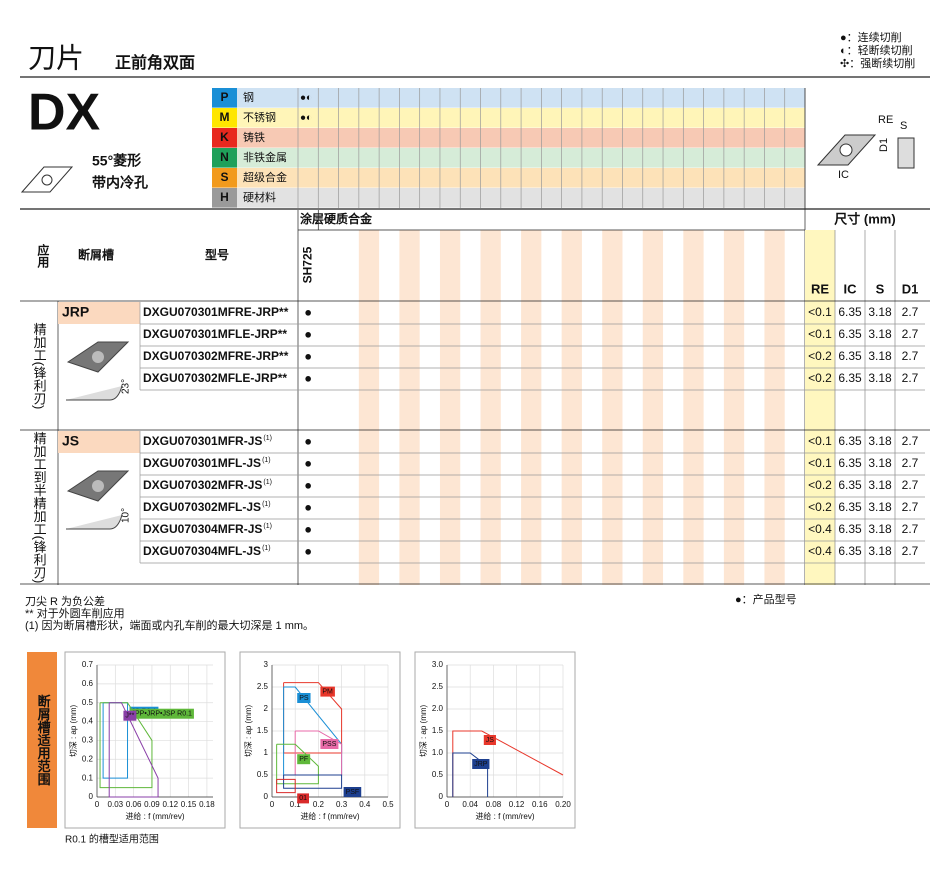 Image resolution: width=950 pixels, height=873 pixels. Describe the element at coordinates (169, 625) in the screenshot. I see `footnote: (1) 因为断屑槽形状，端面或内孔车削的最大切深是 1 mm。` at that location.